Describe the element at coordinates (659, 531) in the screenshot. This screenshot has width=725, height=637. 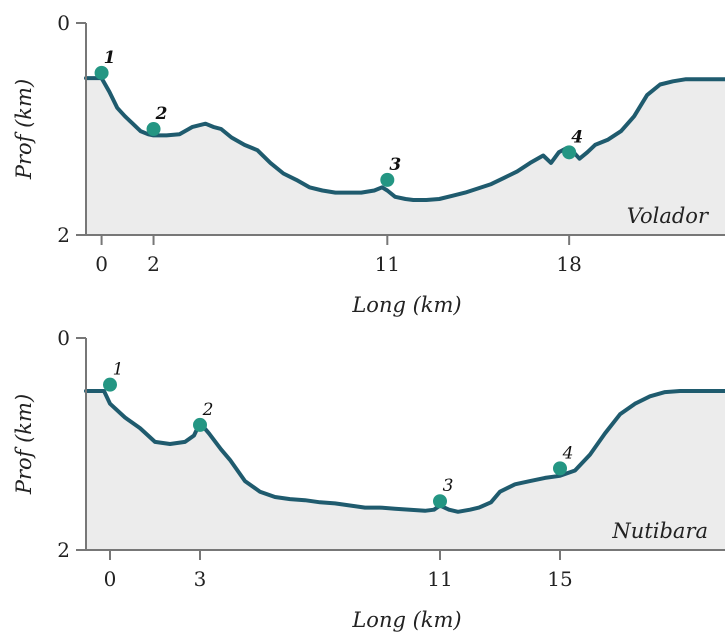
I see `panel-name: Nutibara` at that location.